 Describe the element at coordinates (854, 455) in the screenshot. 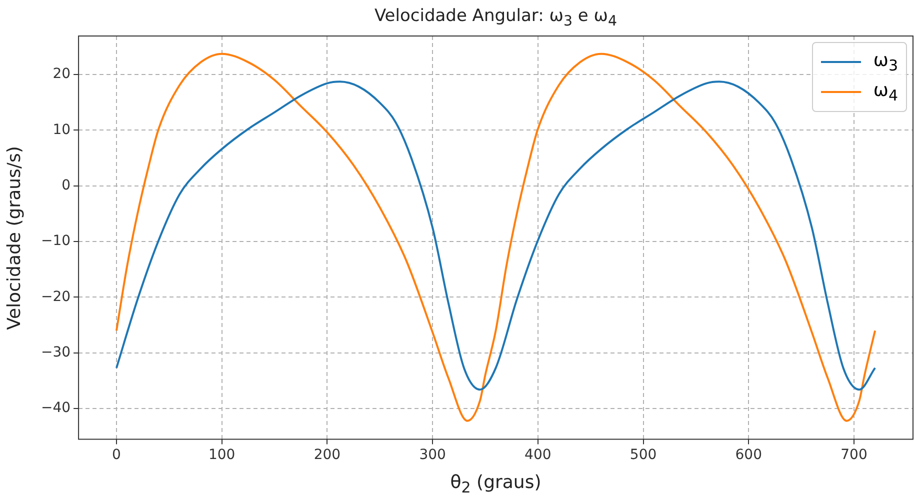

I see `x-tick-label: 700` at that location.